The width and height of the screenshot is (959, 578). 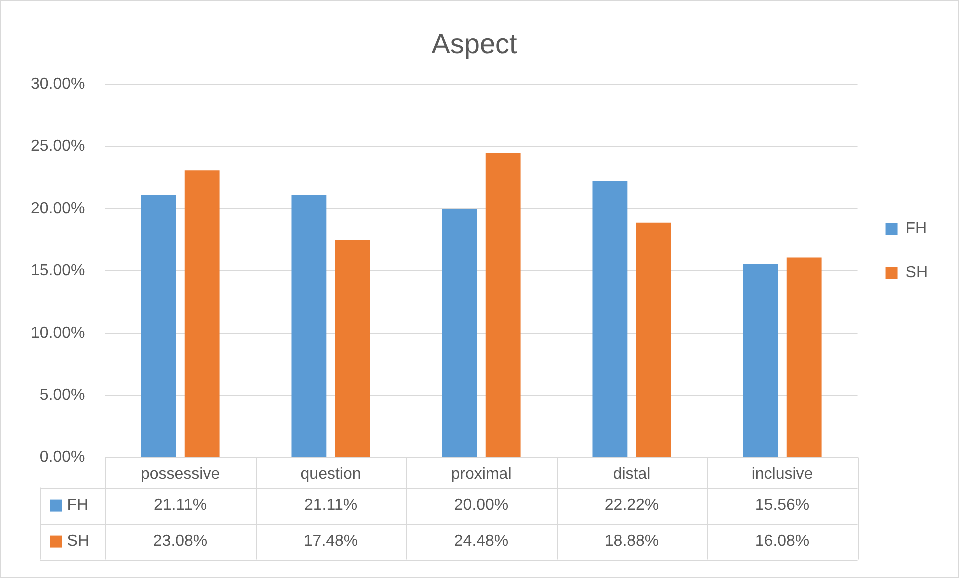 What do you see at coordinates (331, 474) in the screenshot?
I see `x-tick-label: question` at bounding box center [331, 474].